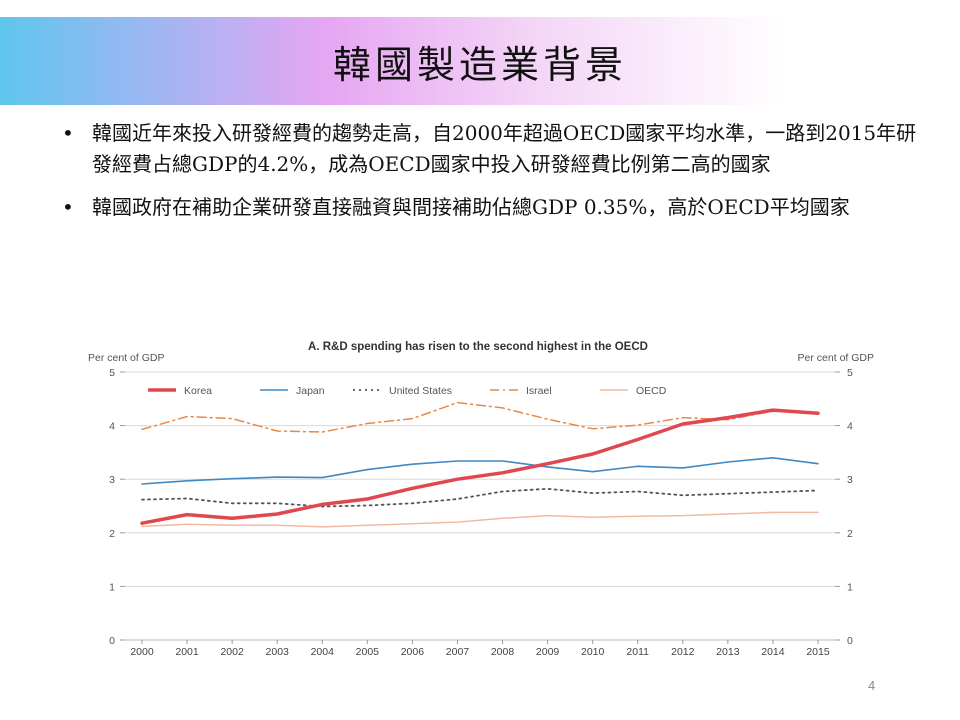 The height and width of the screenshot is (720, 960). What do you see at coordinates (112, 480) in the screenshot?
I see `y-tick-label-left: 3` at bounding box center [112, 480].